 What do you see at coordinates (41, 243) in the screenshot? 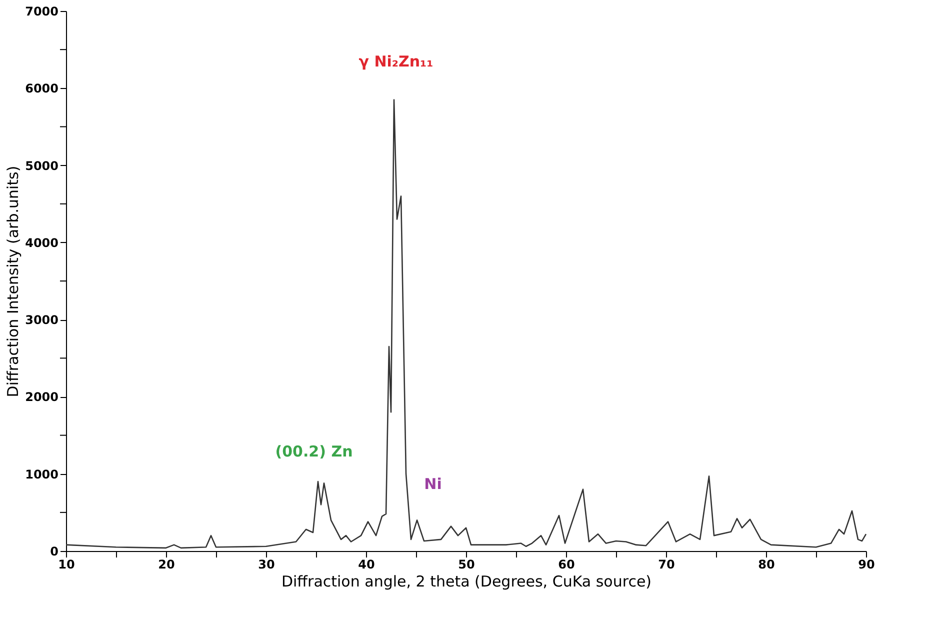
I see `y-tick-label: 4000` at bounding box center [41, 243].